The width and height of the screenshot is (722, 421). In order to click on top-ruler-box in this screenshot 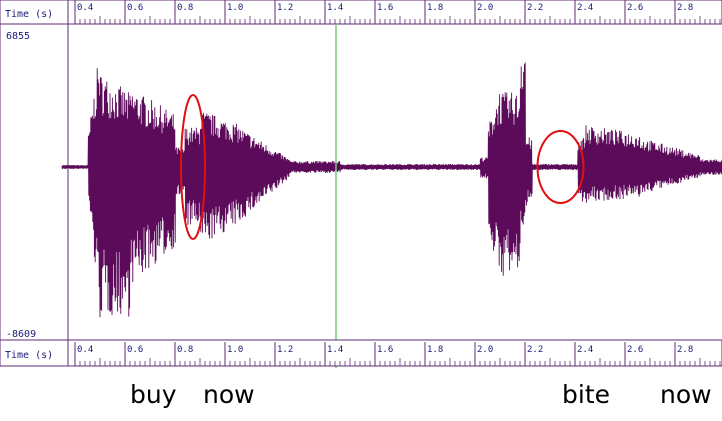, I will do `click(361, 12)`.